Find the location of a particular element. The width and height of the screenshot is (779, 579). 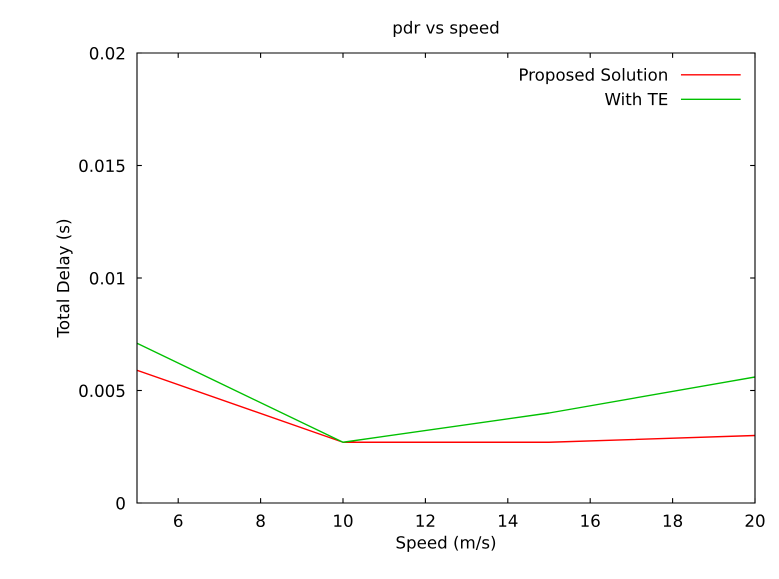

x-tick-label: 6 is located at coordinates (178, 521).